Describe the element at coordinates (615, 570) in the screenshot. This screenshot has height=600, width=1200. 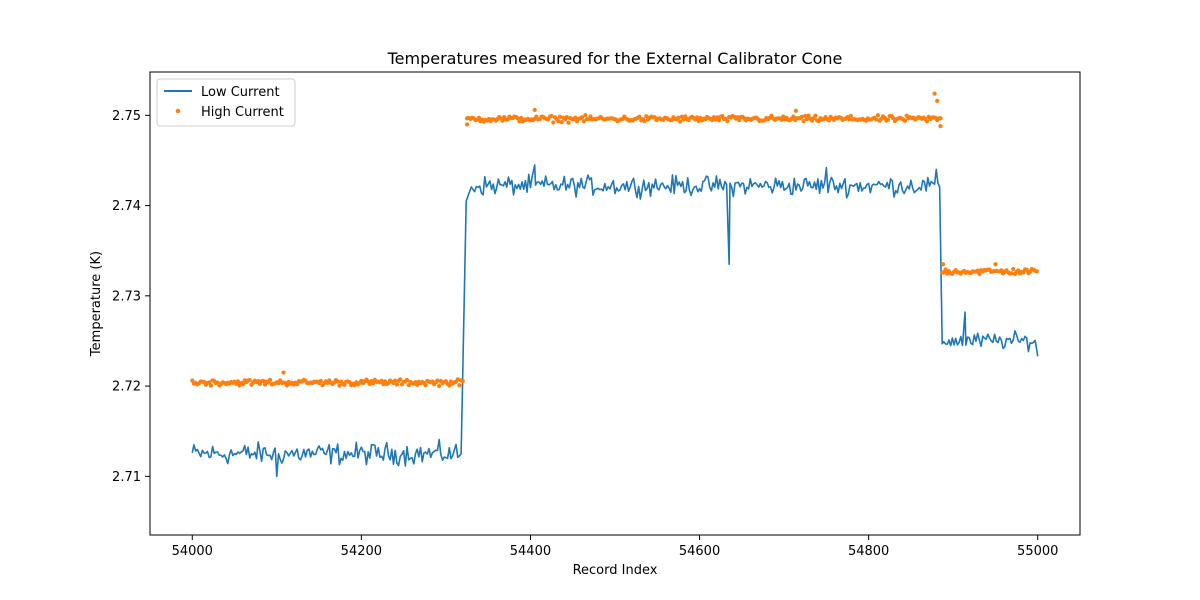
I see `x-axis-label: Record Index` at that location.